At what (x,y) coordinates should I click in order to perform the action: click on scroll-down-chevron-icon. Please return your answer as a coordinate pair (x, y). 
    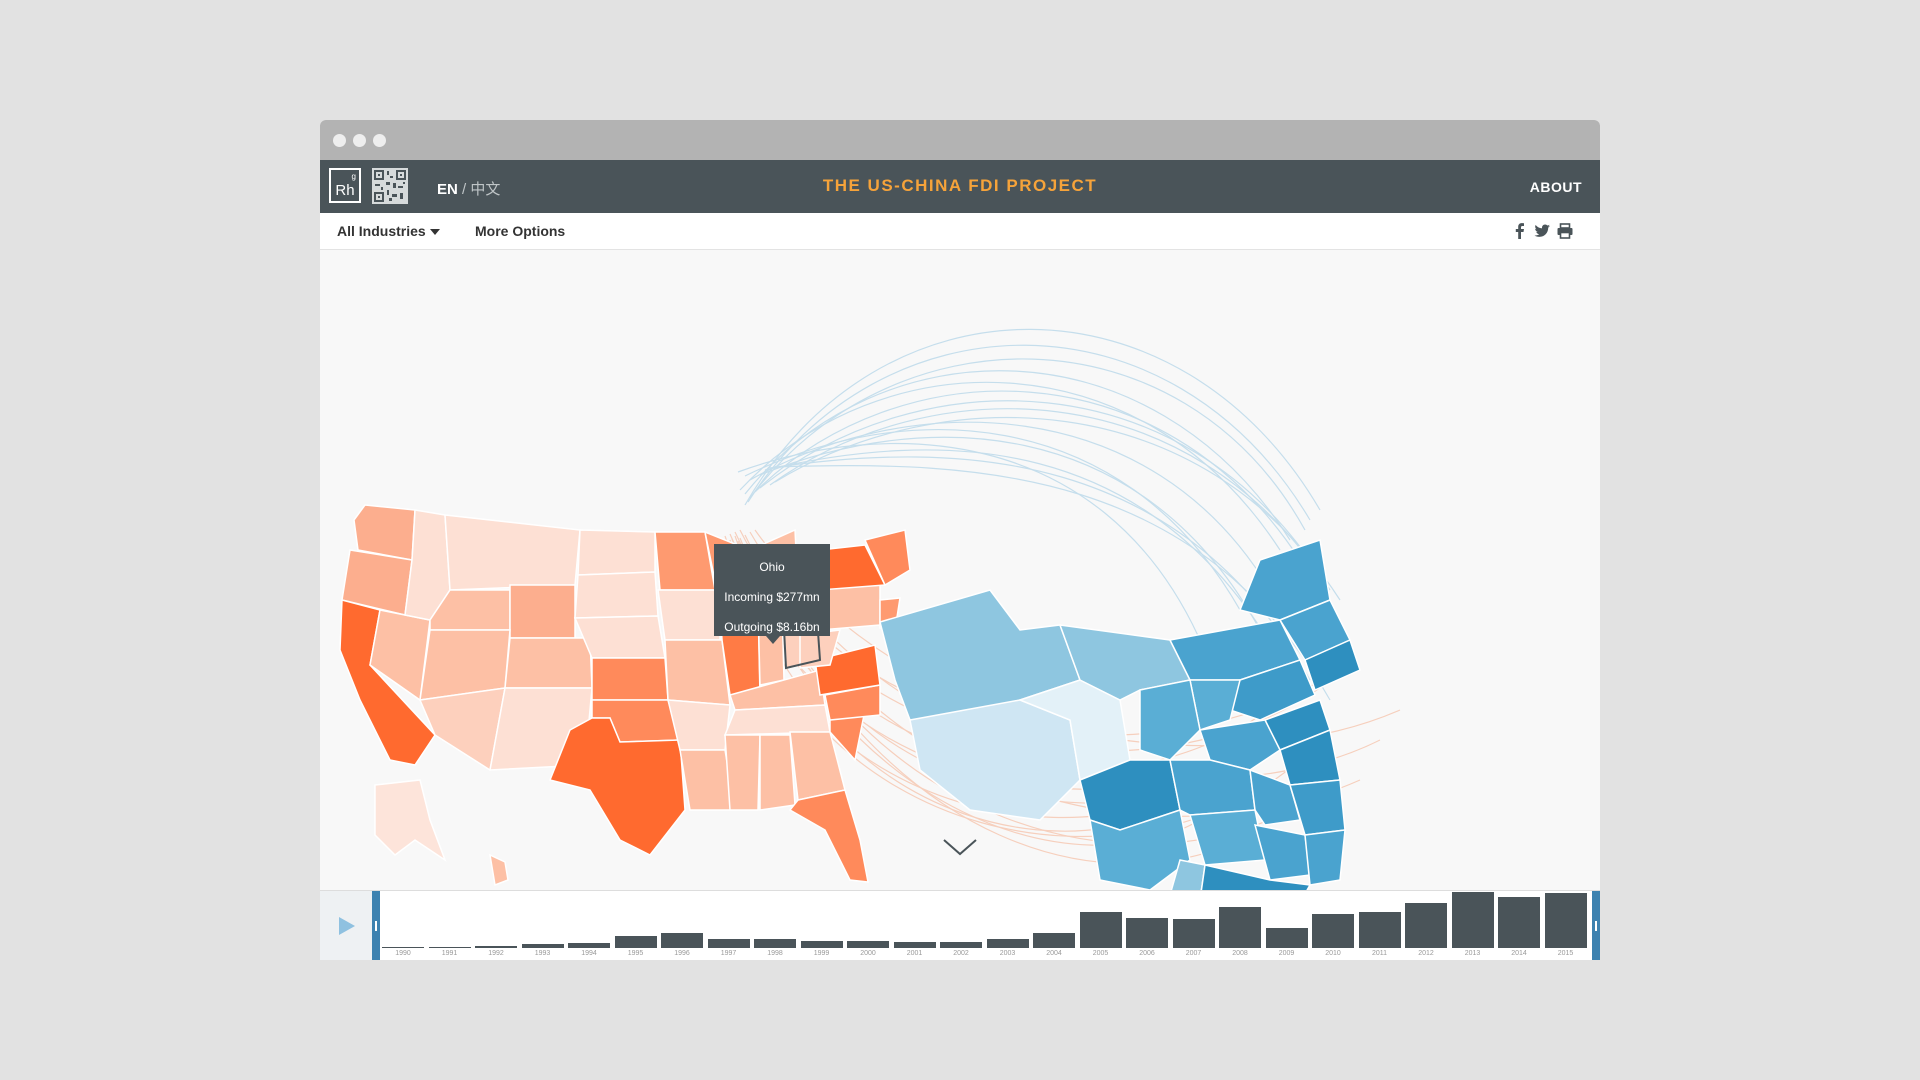
    Looking at the image, I should click on (960, 847).